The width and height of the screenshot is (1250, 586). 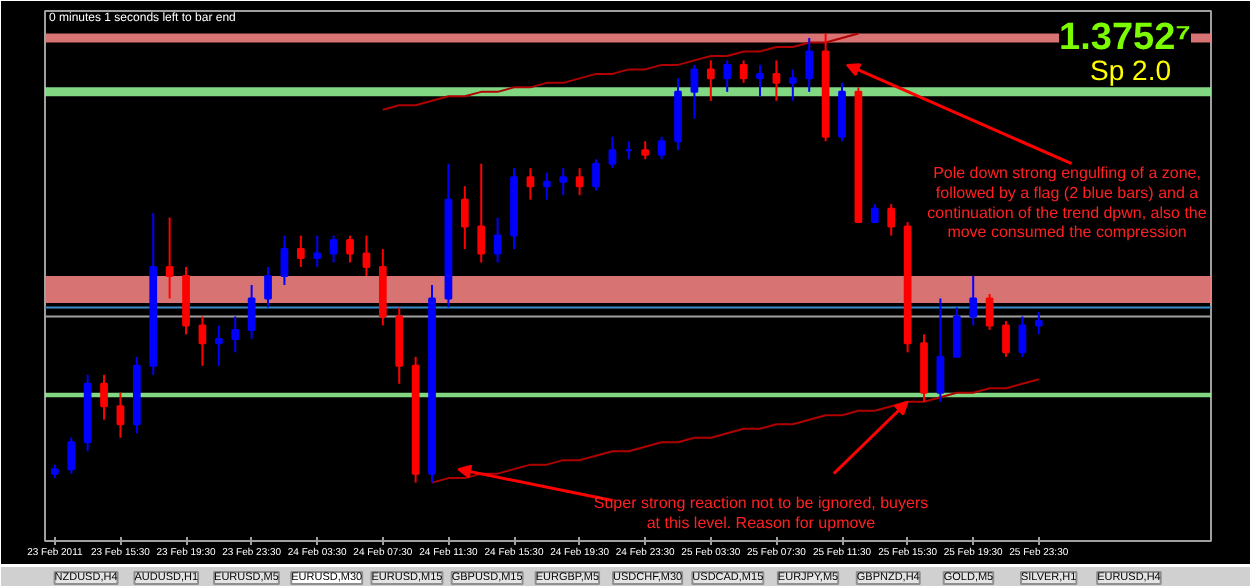 What do you see at coordinates (1067, 203) in the screenshot?
I see `annotation: Pole down strong engulfing of a zone, followed by a flag (2 blue bars) and a continuation of the trend dpwn, also the move consumed the compression` at bounding box center [1067, 203].